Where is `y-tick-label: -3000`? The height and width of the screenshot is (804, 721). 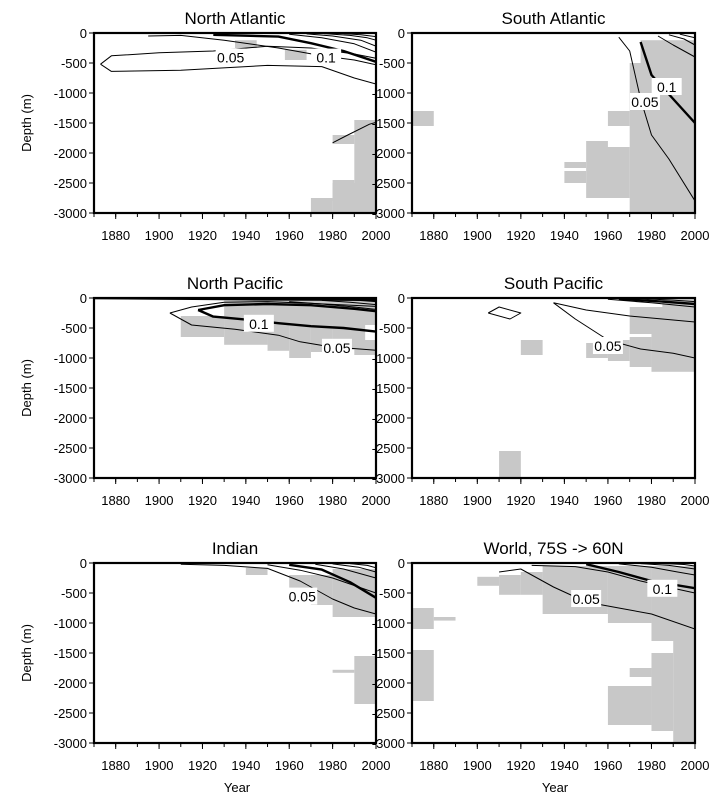 y-tick-label: -3000 is located at coordinates (70, 213).